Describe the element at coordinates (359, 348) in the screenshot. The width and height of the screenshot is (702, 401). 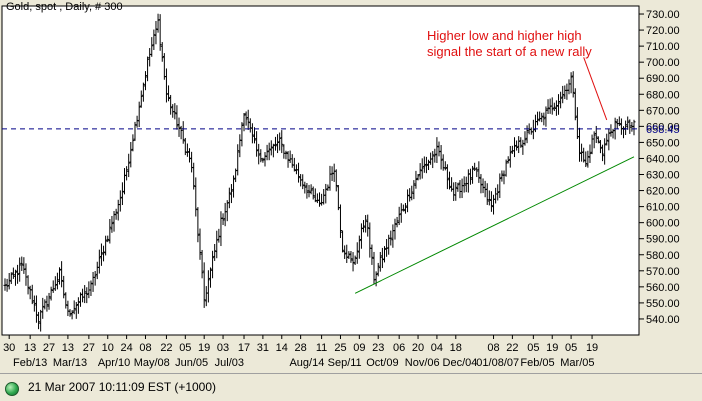
I see `x-tick-label-day: 09` at that location.